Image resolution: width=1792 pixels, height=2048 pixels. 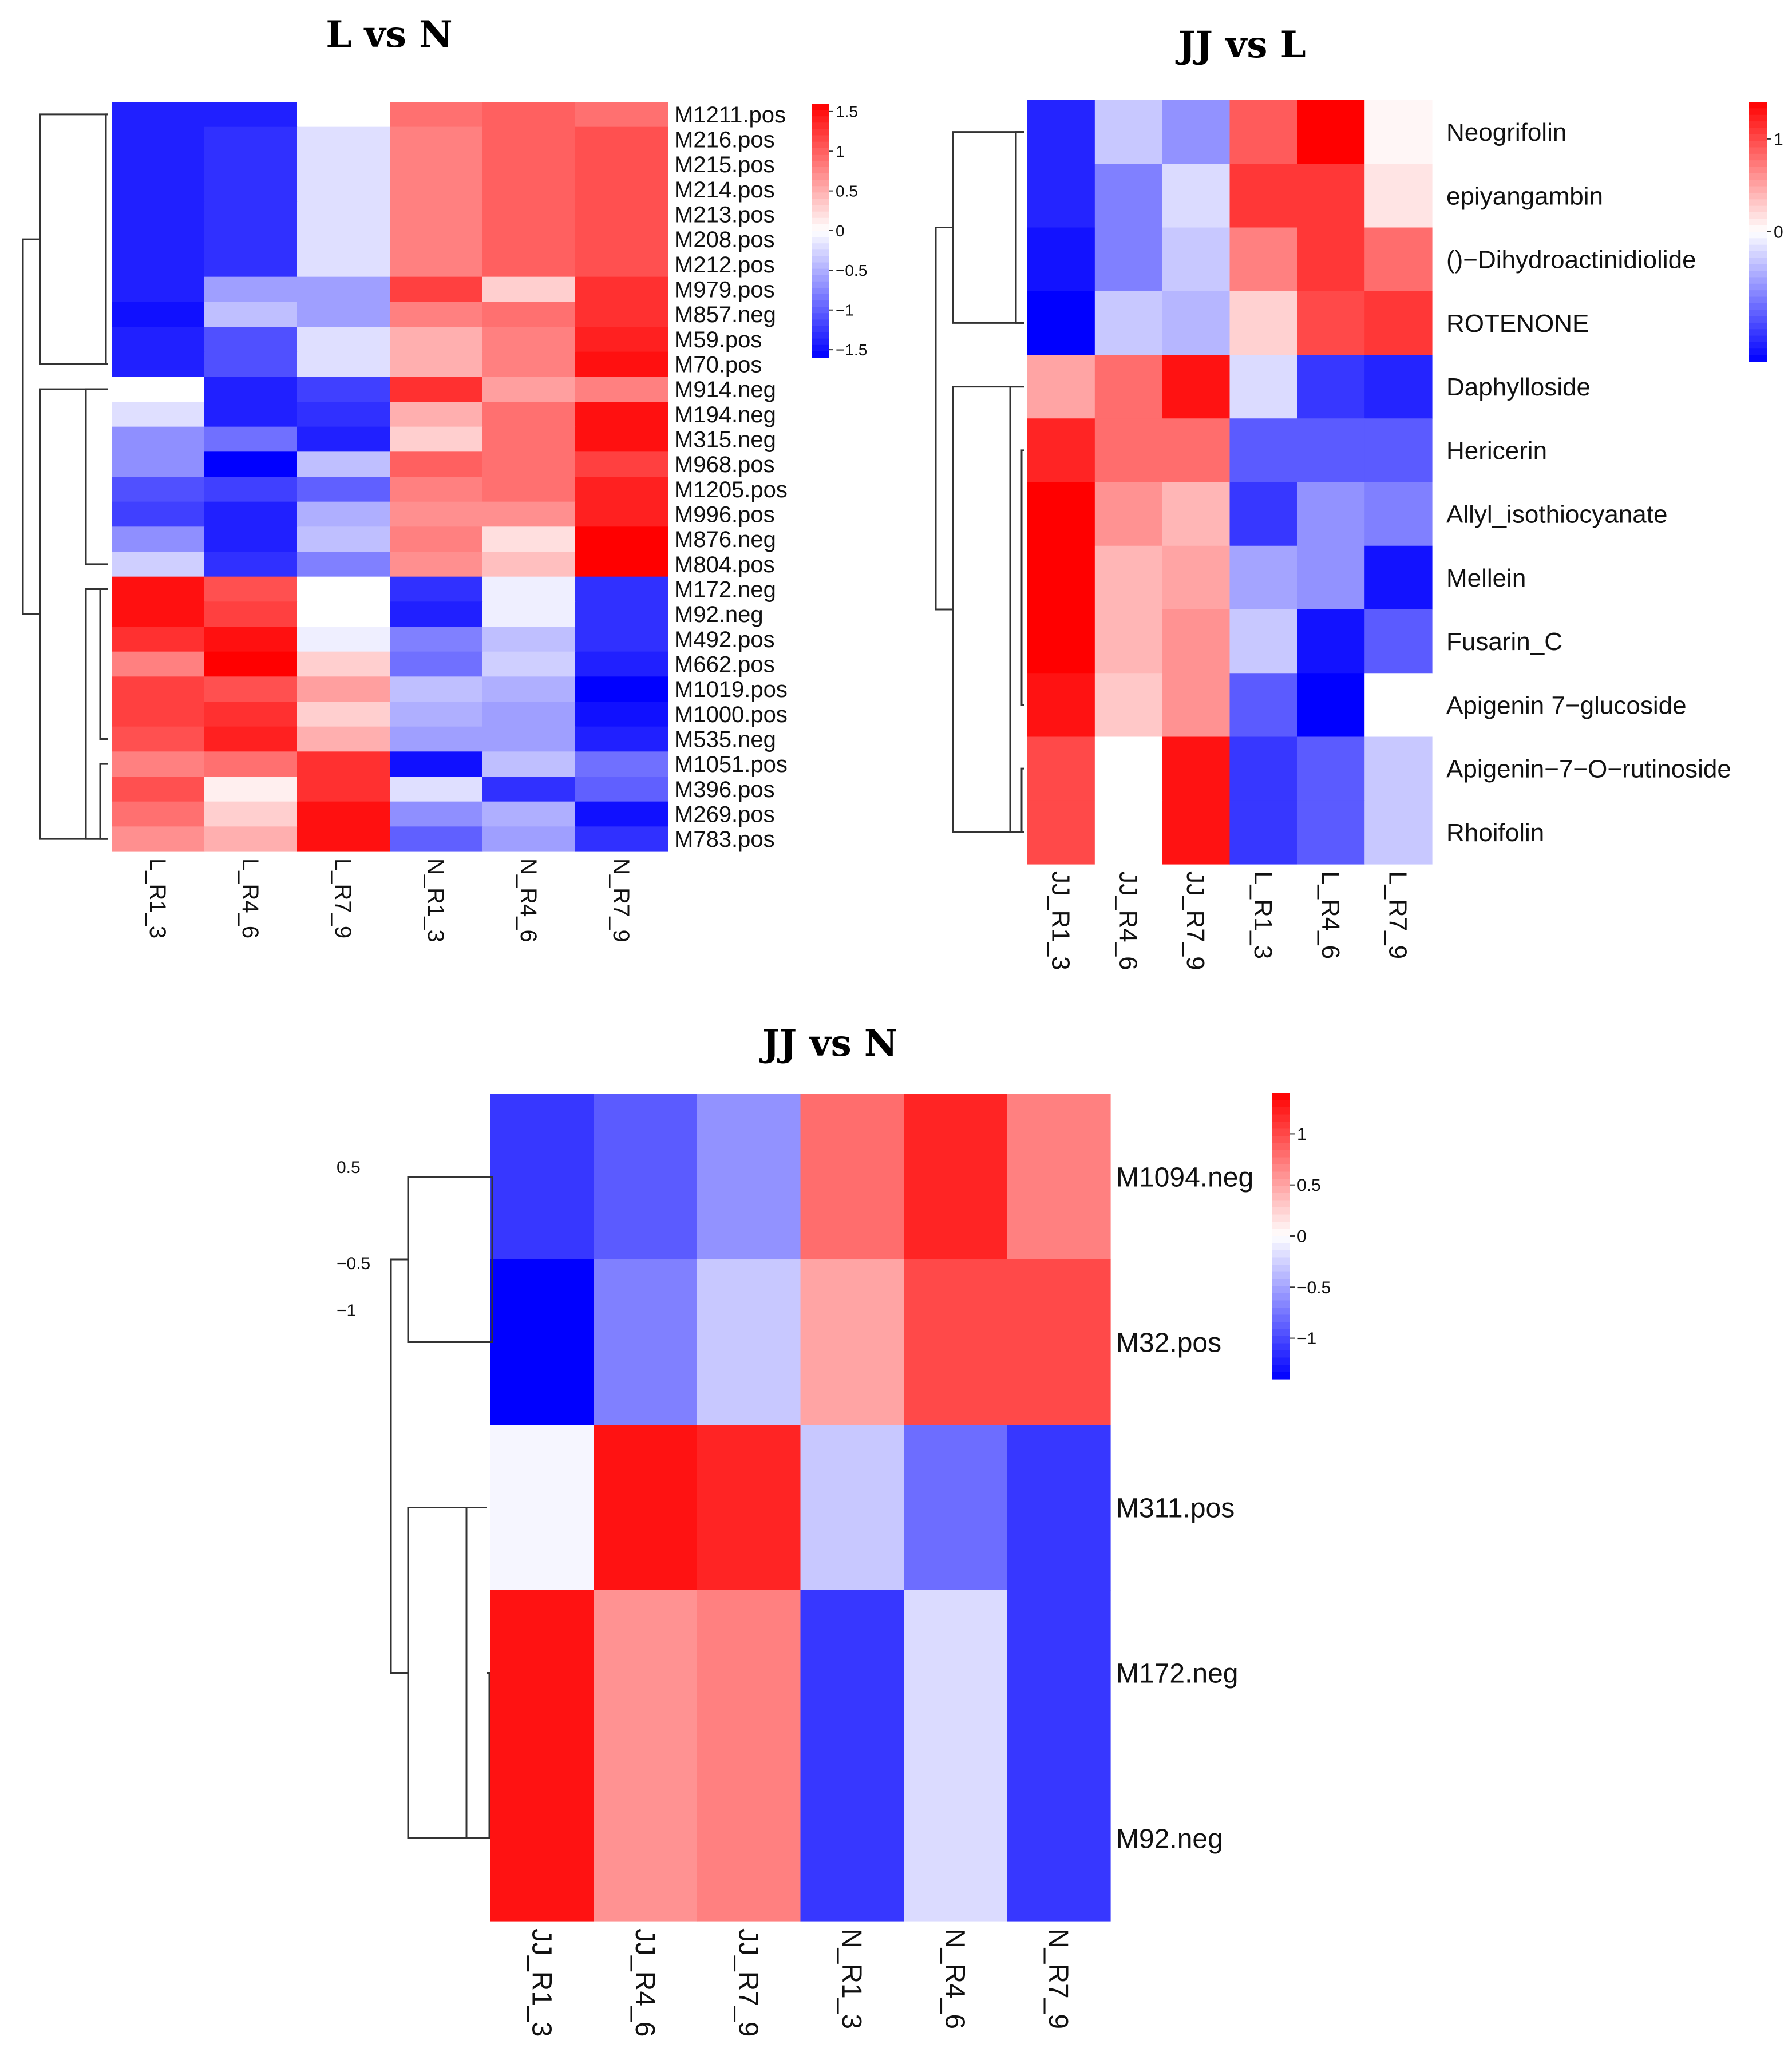 I want to click on row-label: M968.pos, so click(x=724, y=464).